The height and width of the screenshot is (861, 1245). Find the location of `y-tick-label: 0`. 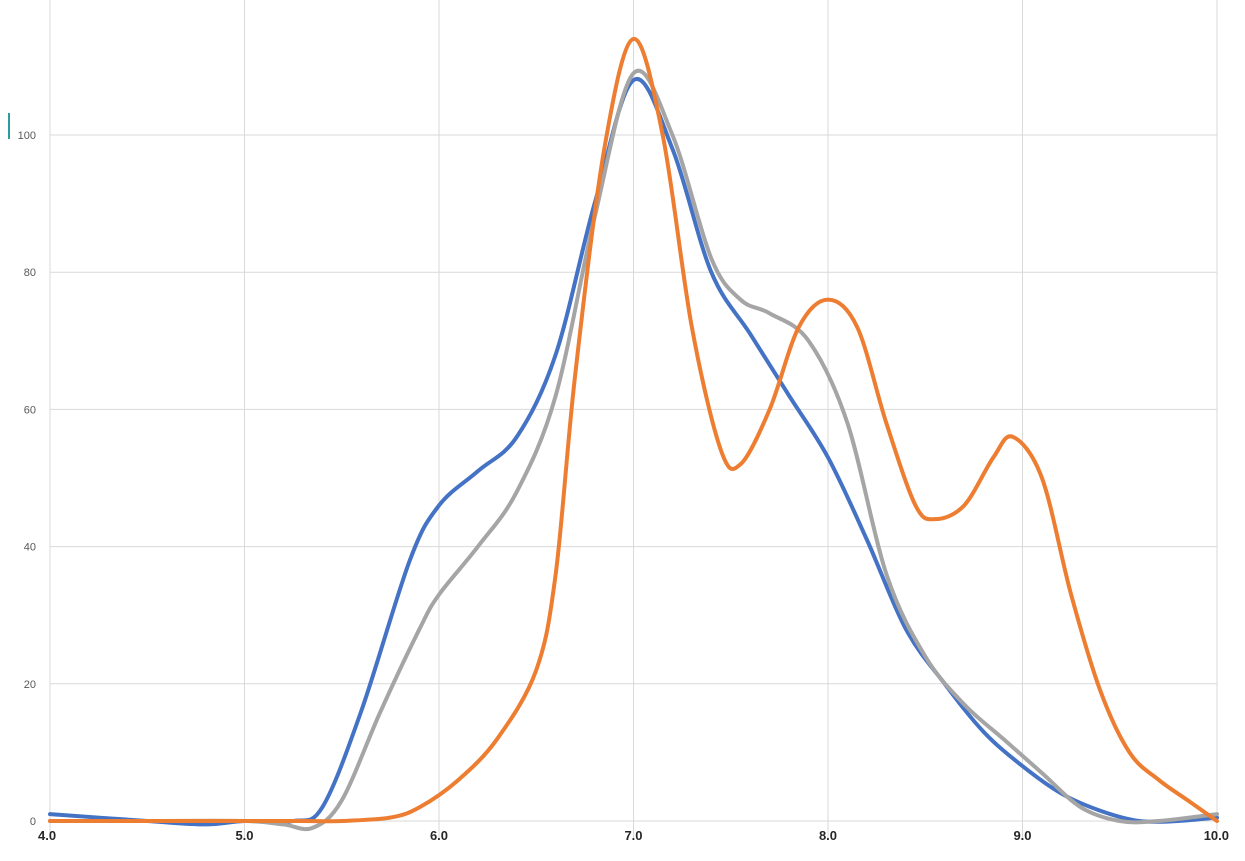

y-tick-label: 0 is located at coordinates (33, 822).